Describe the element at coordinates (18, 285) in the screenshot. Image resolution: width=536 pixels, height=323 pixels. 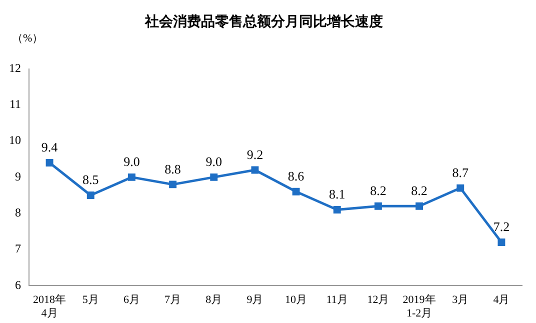
I see `y-tick-label: 6` at that location.